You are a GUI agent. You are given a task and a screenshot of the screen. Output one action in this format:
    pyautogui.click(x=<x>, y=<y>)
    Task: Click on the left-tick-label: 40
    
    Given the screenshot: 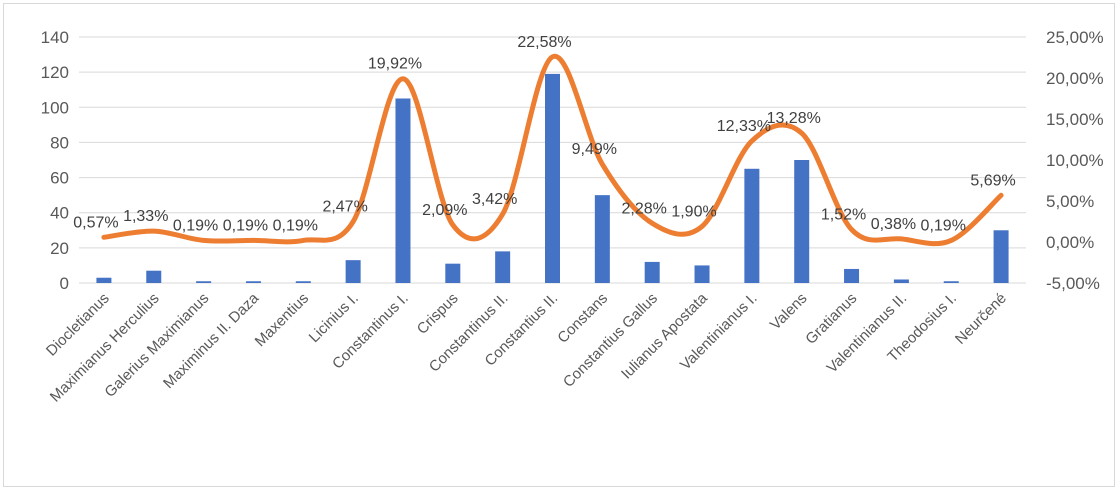 What is the action you would take?
    pyautogui.click(x=59, y=213)
    